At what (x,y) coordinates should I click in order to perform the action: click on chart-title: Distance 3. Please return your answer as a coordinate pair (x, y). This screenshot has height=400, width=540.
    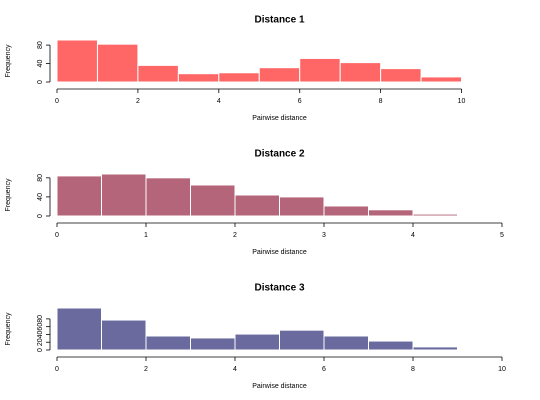
    Looking at the image, I should click on (279, 288).